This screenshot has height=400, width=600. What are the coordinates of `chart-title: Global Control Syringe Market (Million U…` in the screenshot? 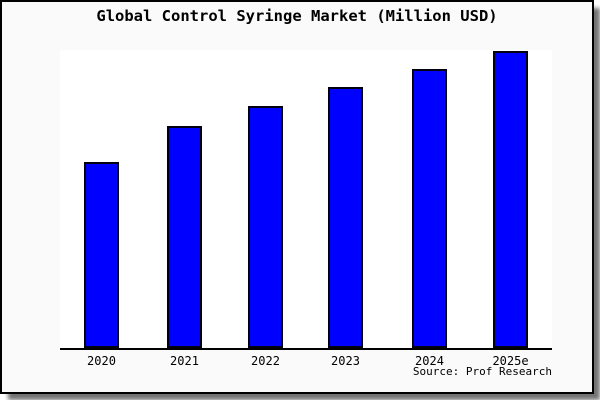 It's located at (297, 16).